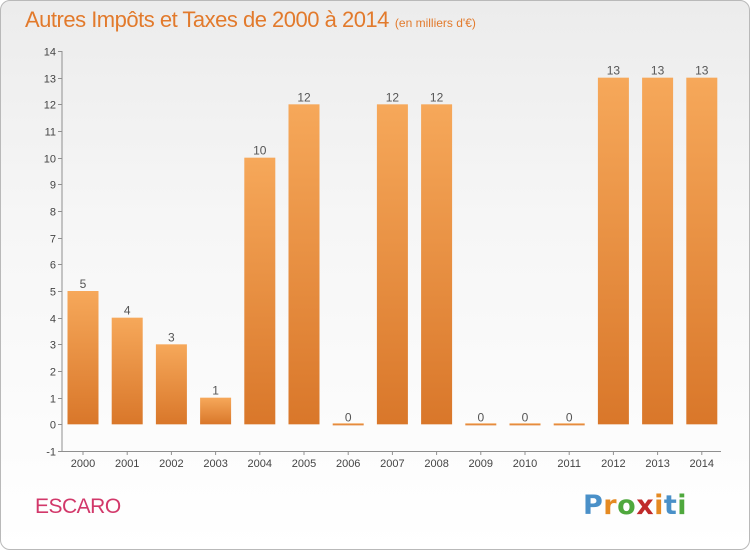 The width and height of the screenshot is (750, 550). What do you see at coordinates (83, 284) in the screenshot?
I see `data-label: 5` at bounding box center [83, 284].